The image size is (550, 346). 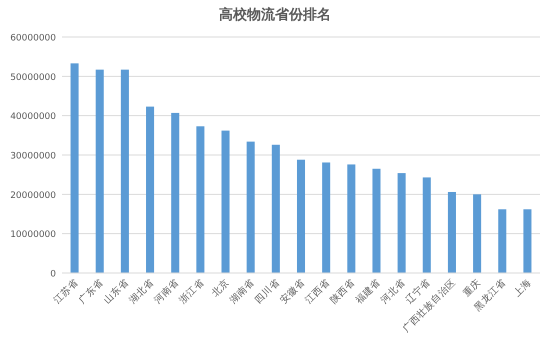 I want to click on chart-title: 高校物流省份排名, so click(x=275, y=14).